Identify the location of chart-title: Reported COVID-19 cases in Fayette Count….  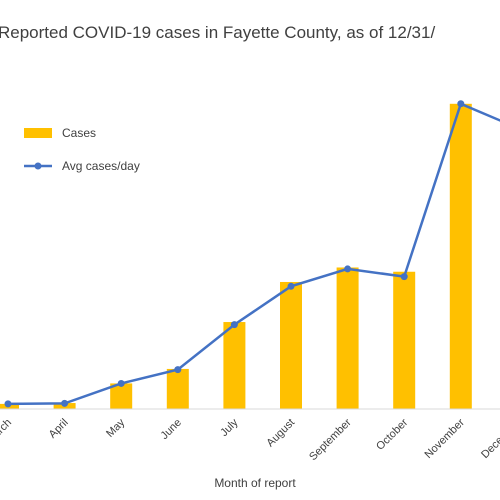
(217, 32).